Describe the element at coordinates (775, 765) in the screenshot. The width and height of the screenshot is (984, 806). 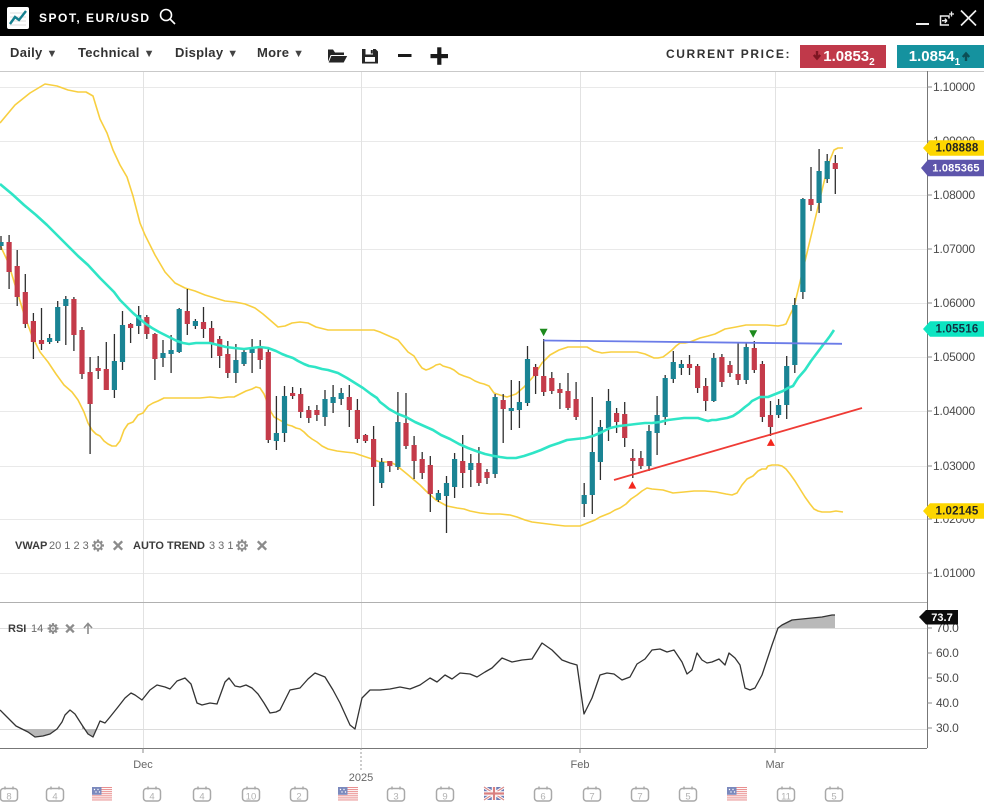
I see `svg-text: Mar` at that location.